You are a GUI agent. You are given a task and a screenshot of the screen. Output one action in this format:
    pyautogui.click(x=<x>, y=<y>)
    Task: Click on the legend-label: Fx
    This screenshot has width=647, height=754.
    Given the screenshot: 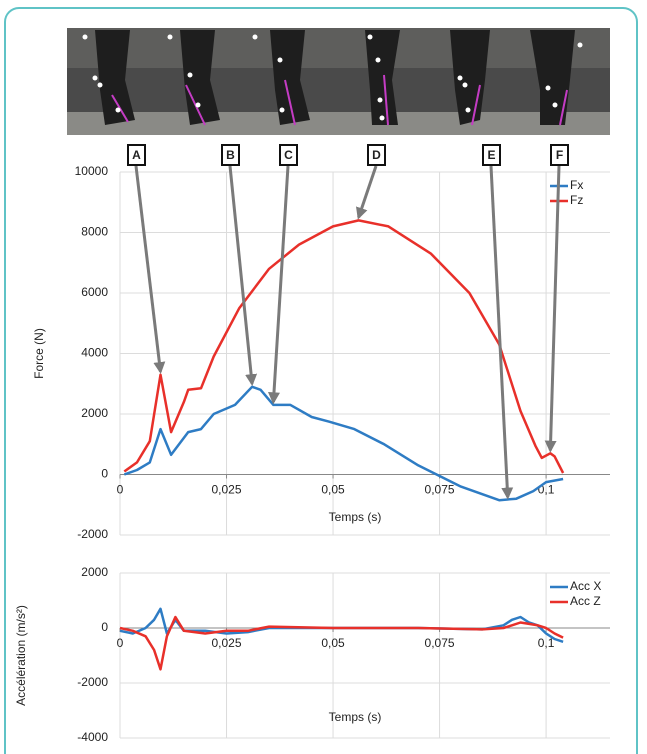 What is the action you would take?
    pyautogui.click(x=576, y=185)
    